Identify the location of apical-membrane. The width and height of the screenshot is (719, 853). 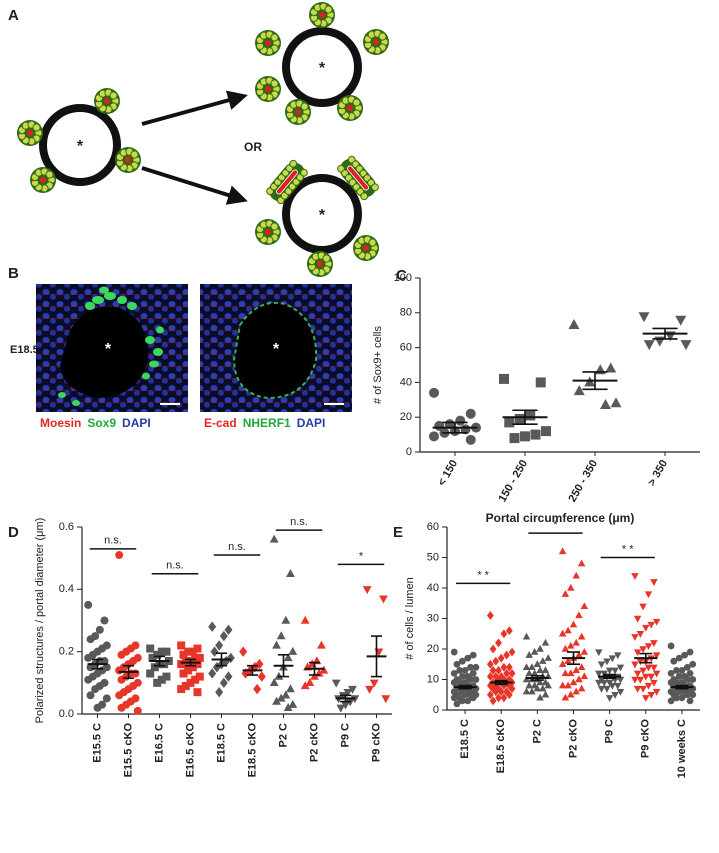
(275, 351).